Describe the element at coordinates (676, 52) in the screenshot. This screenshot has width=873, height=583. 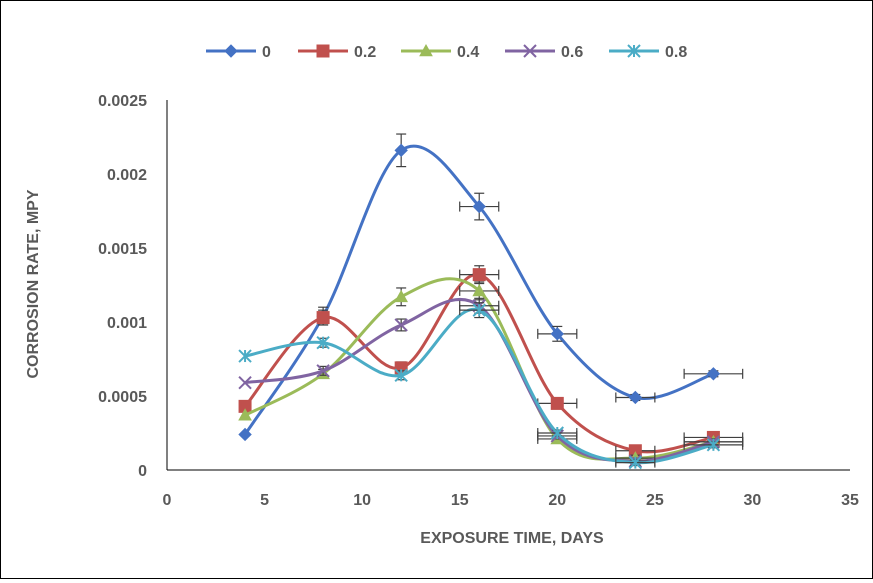
I see `legend-label: 0.8` at that location.